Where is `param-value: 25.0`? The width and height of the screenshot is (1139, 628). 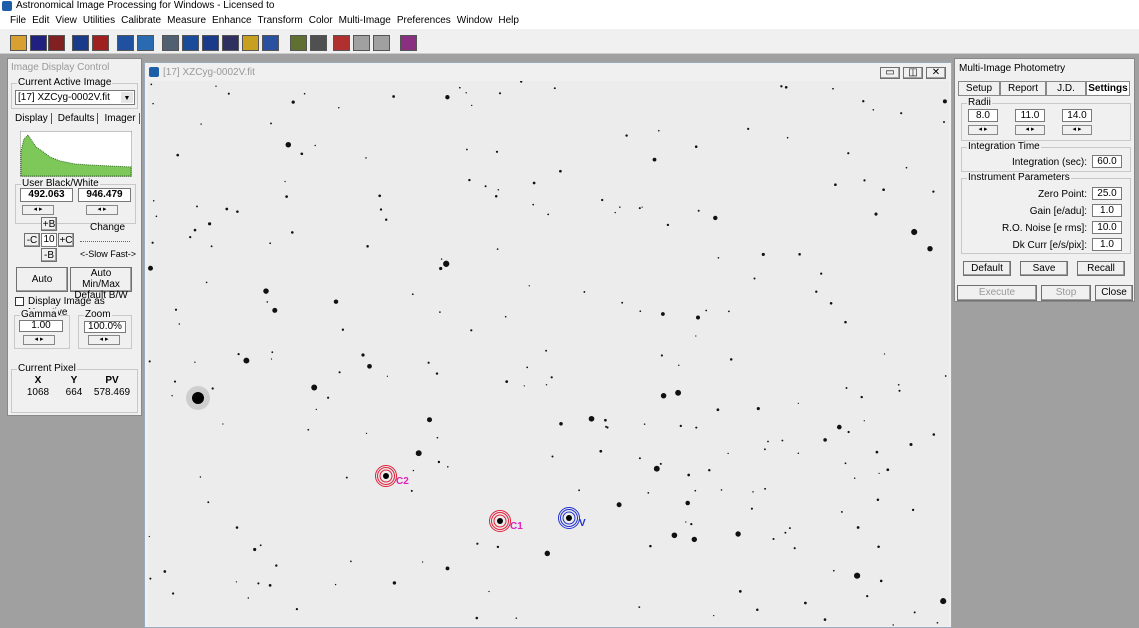
param-value: 25.0 is located at coordinates (1107, 193).